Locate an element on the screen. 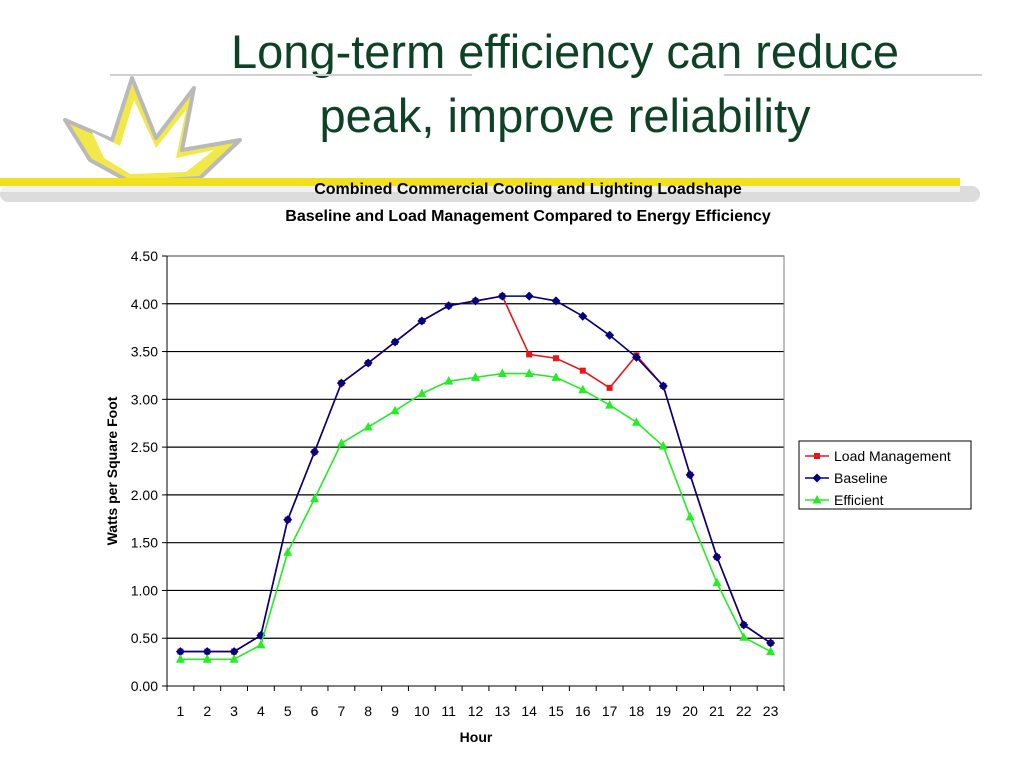 This screenshot has height=768, width=1024. x-tick-label: 22 is located at coordinates (744, 711).